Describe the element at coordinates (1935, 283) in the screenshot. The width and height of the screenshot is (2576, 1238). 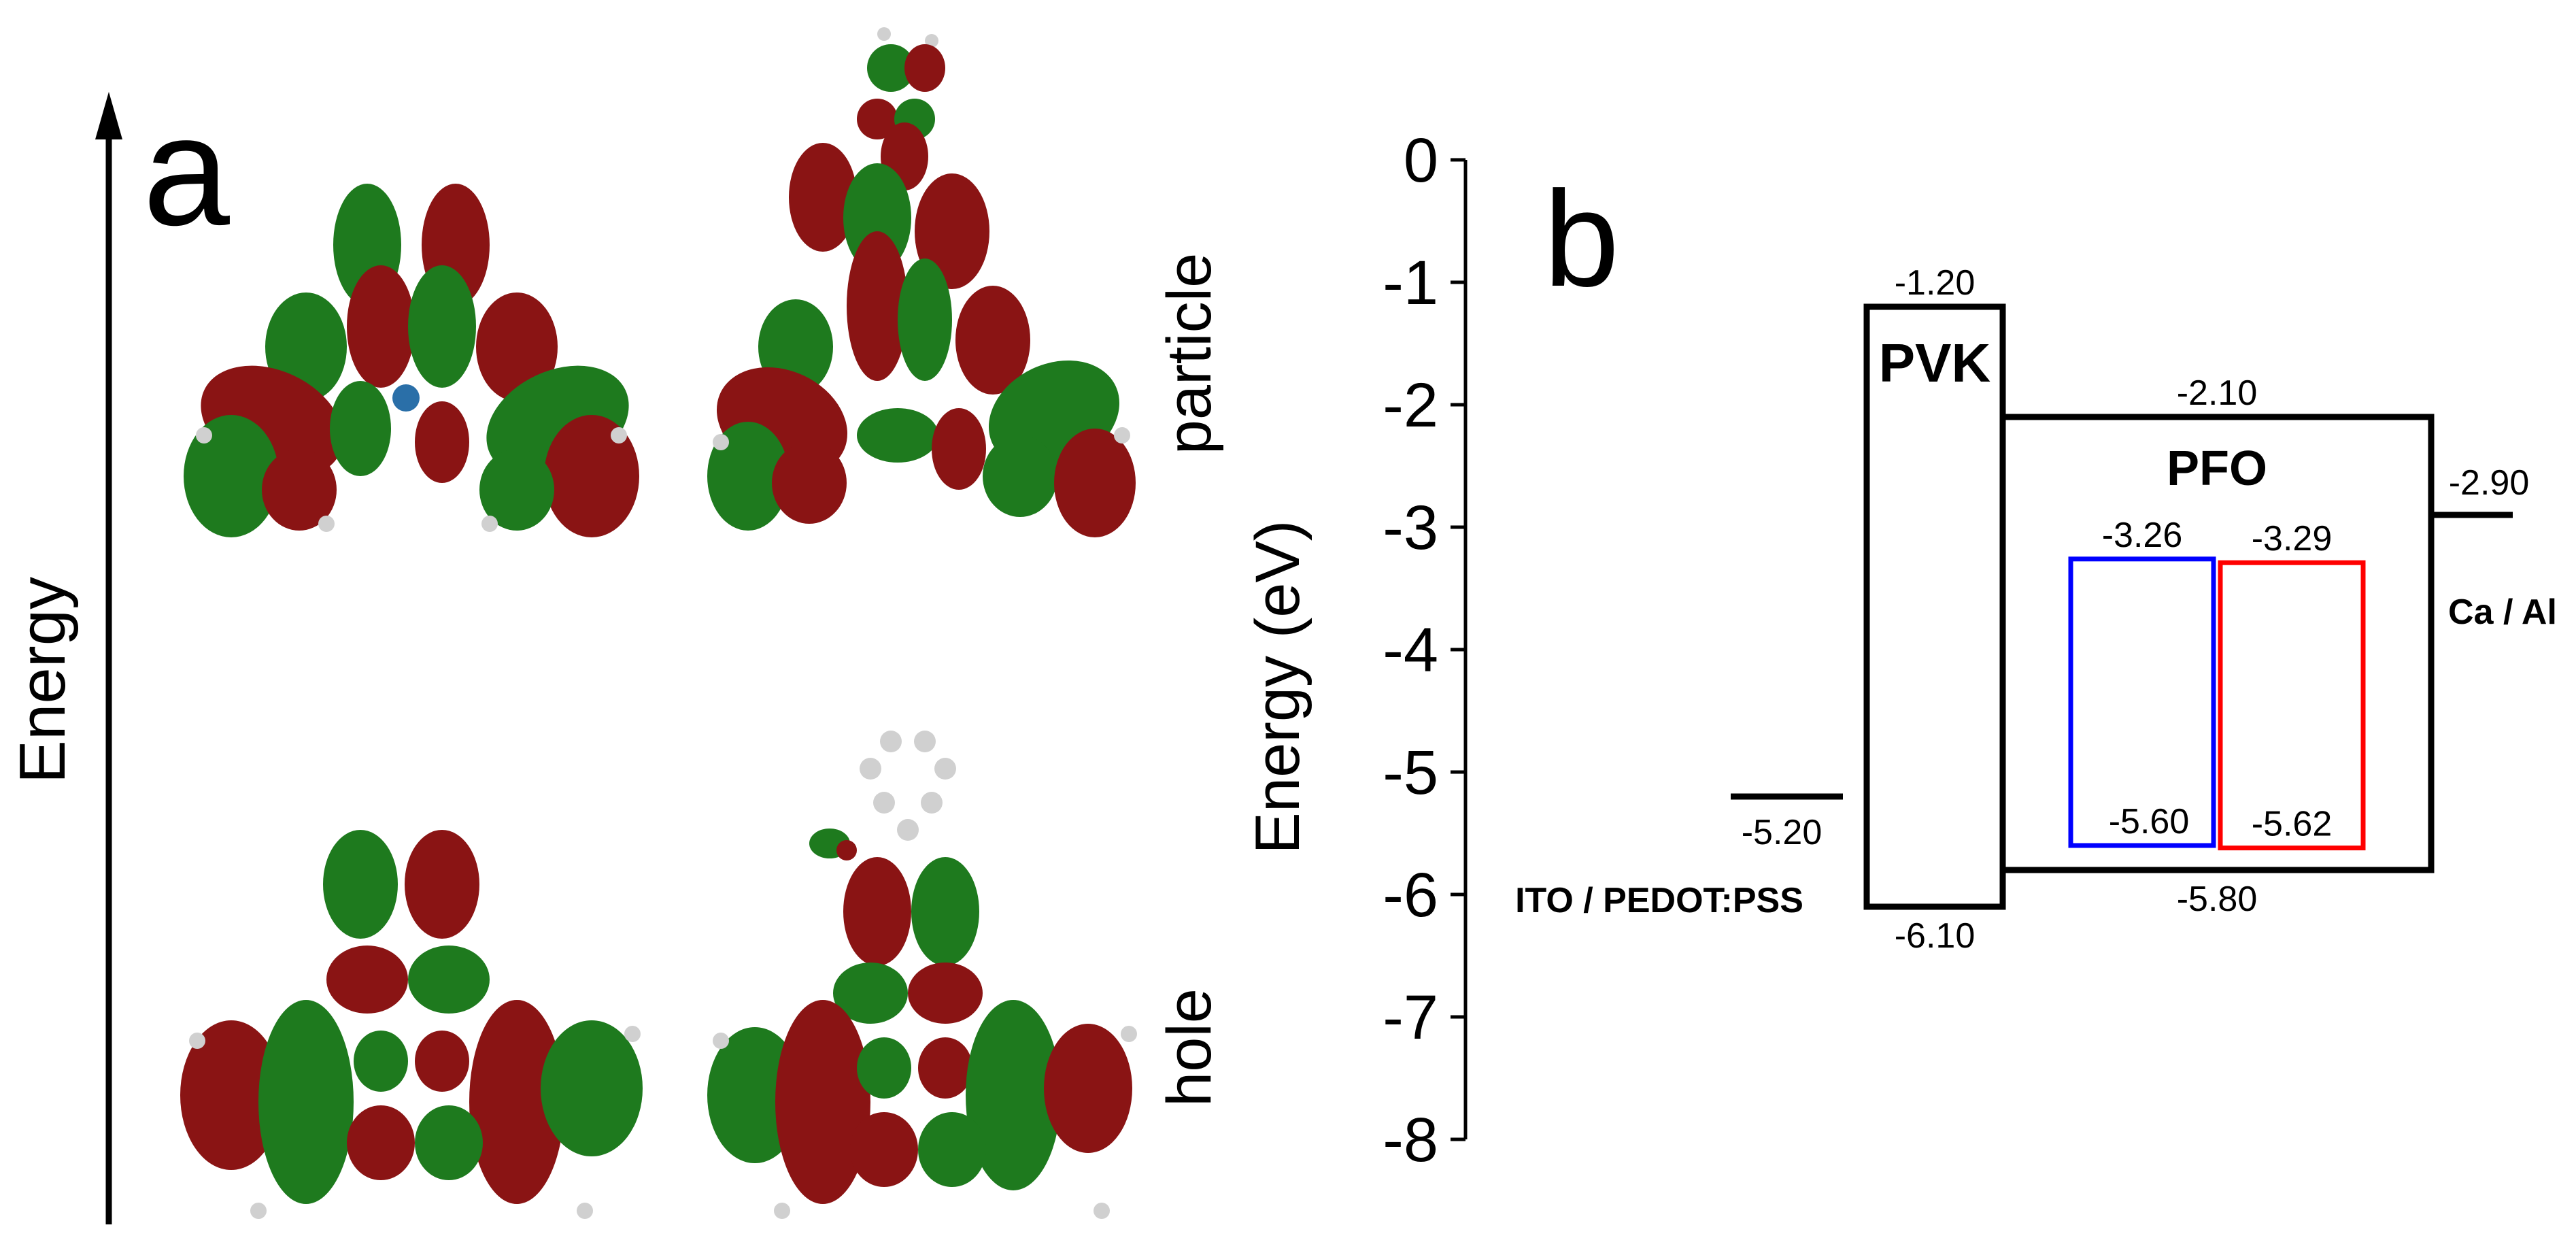
I see `pvk-lumo-value: -1.20` at that location.